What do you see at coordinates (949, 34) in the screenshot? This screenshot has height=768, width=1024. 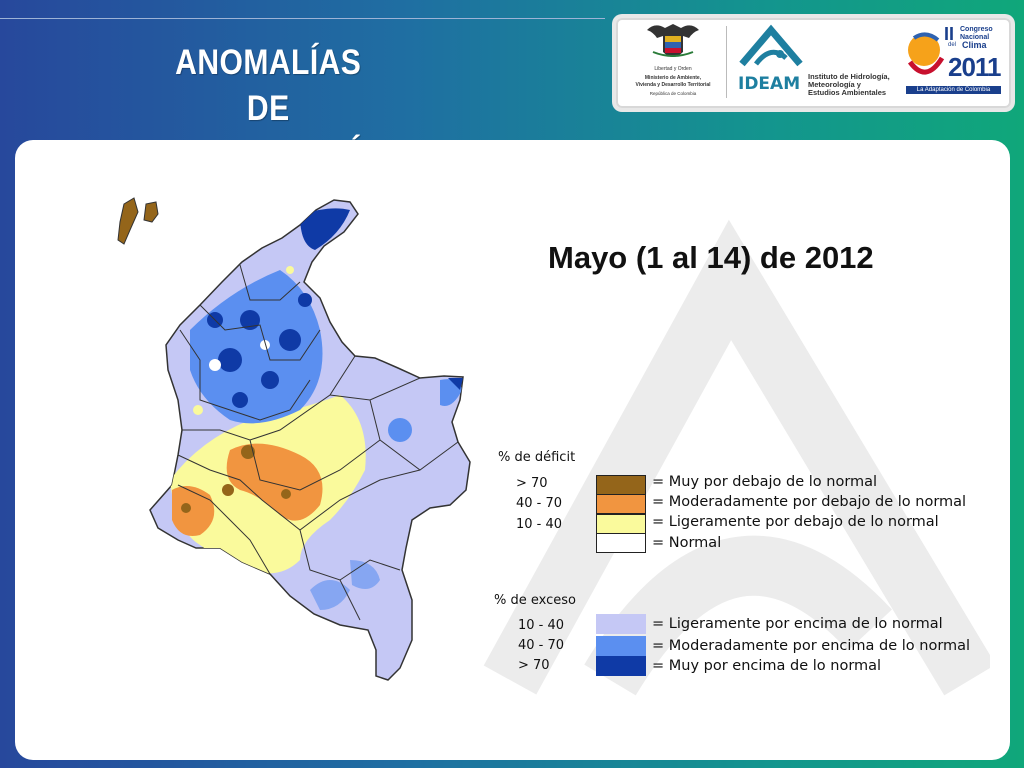 I see `congreso-roman: II` at bounding box center [949, 34].